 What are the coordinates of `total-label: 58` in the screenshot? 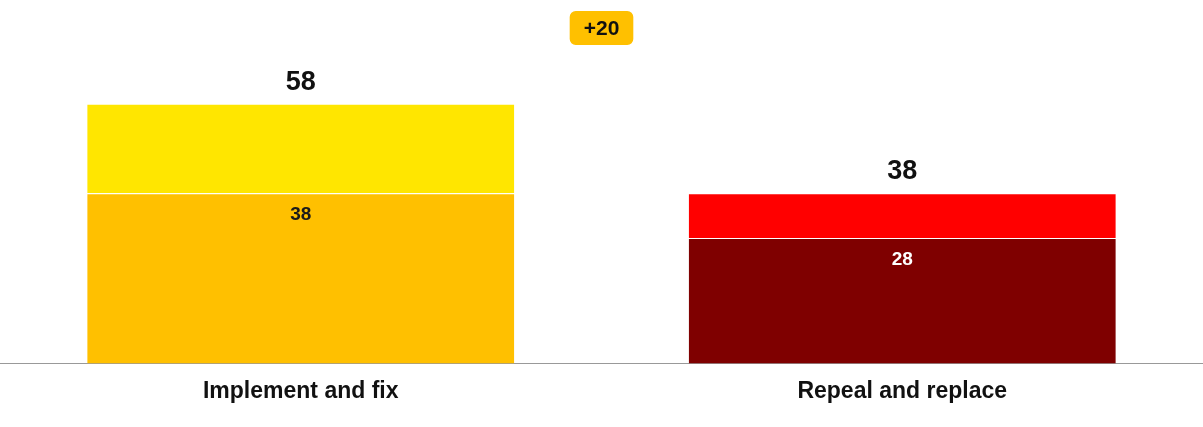 It's located at (300, 80).